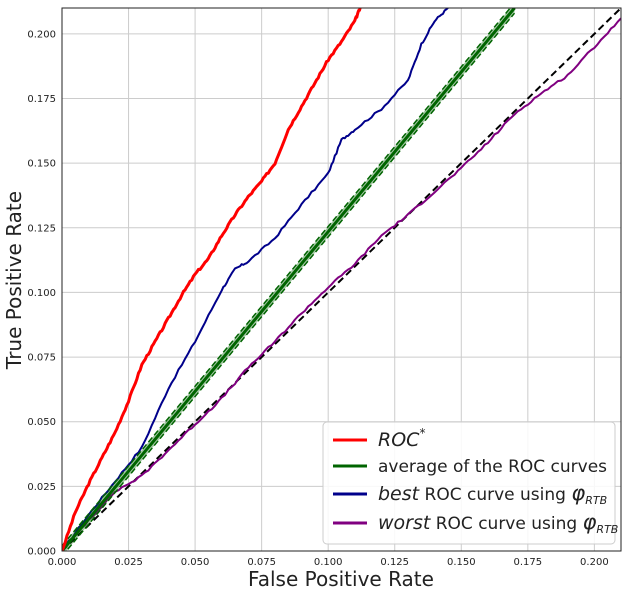  Describe the element at coordinates (195, 562) in the screenshot. I see `x-tick-label: 0.050` at that location.